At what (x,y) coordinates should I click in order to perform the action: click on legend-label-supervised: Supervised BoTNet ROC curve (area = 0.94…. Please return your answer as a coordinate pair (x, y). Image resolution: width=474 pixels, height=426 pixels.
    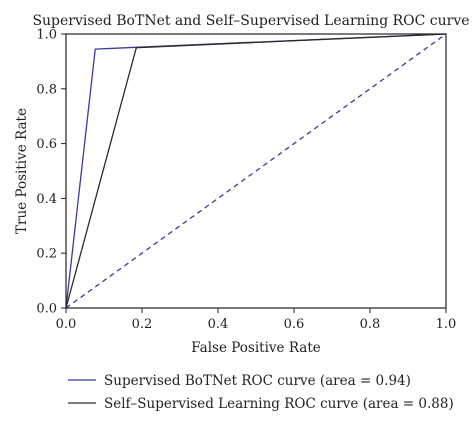
    Looking at the image, I should click on (257, 381).